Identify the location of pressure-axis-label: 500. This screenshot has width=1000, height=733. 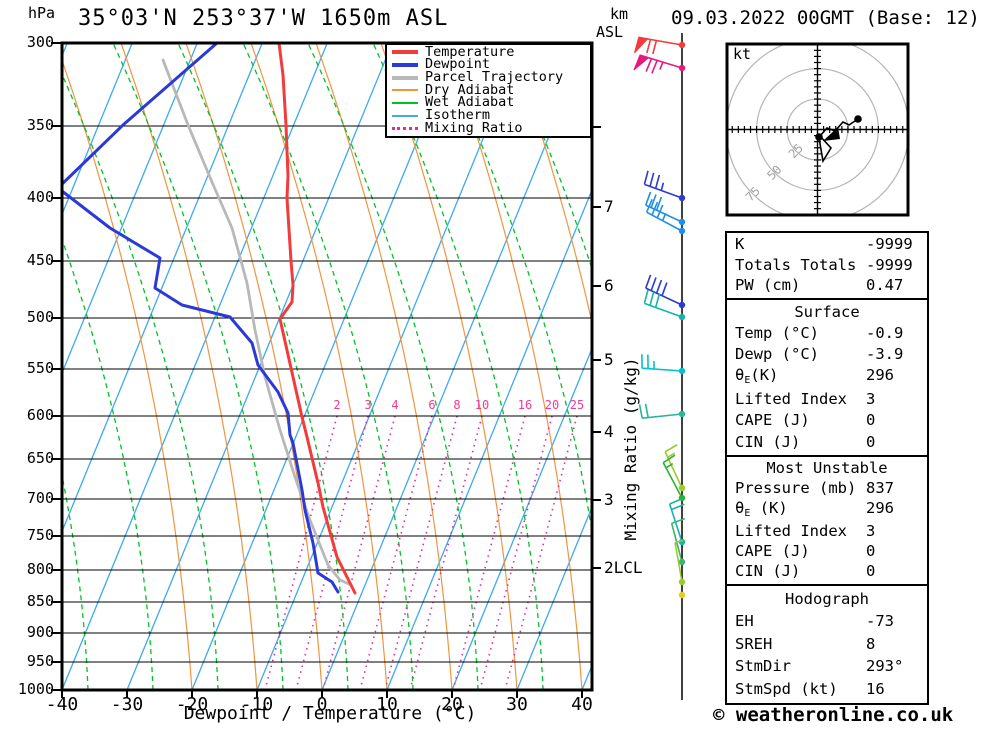
(40, 317).